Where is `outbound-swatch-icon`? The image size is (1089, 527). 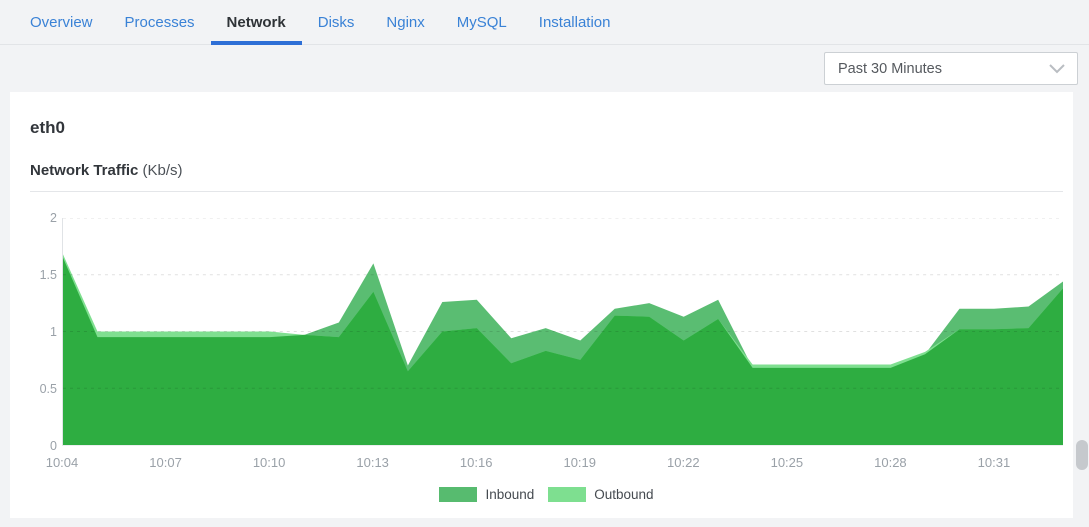
outbound-swatch-icon is located at coordinates (567, 494).